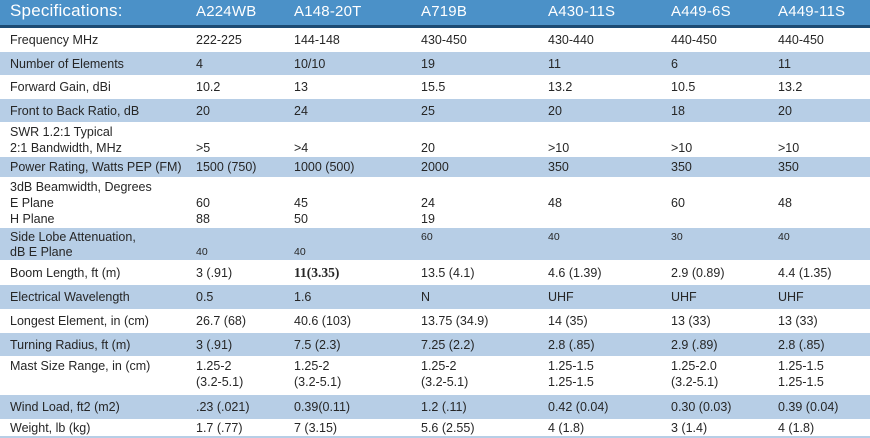  I want to click on spec-value: 1000 (500), so click(351, 167).